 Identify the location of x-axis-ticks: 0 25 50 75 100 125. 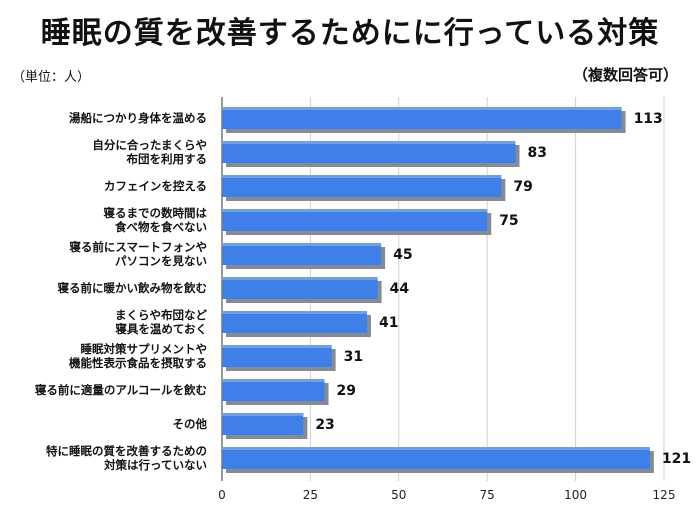
(446, 495).